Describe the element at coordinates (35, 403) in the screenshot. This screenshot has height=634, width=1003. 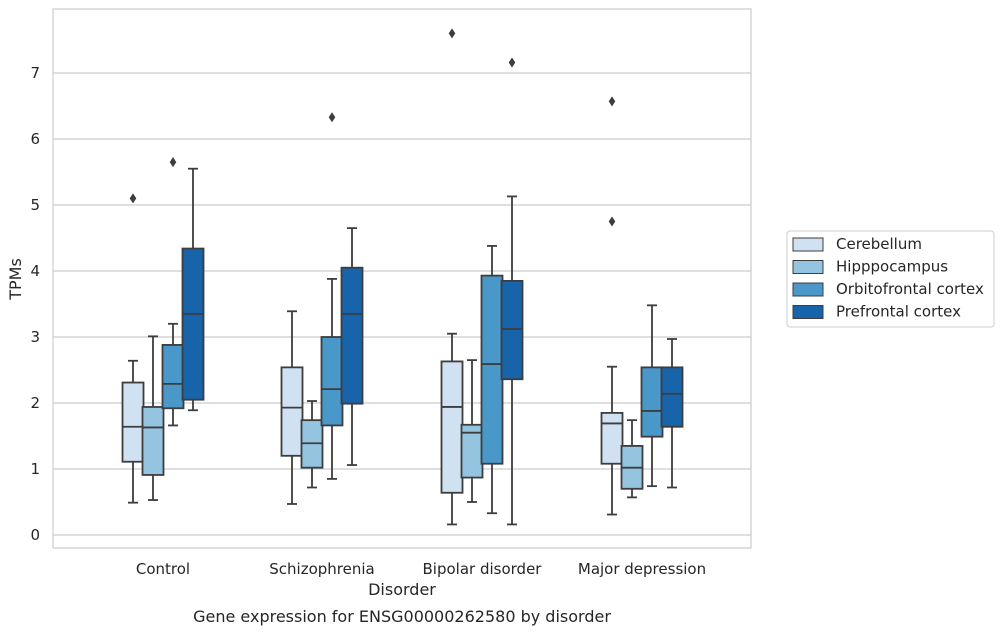
I see `y-tick-label: 2` at that location.